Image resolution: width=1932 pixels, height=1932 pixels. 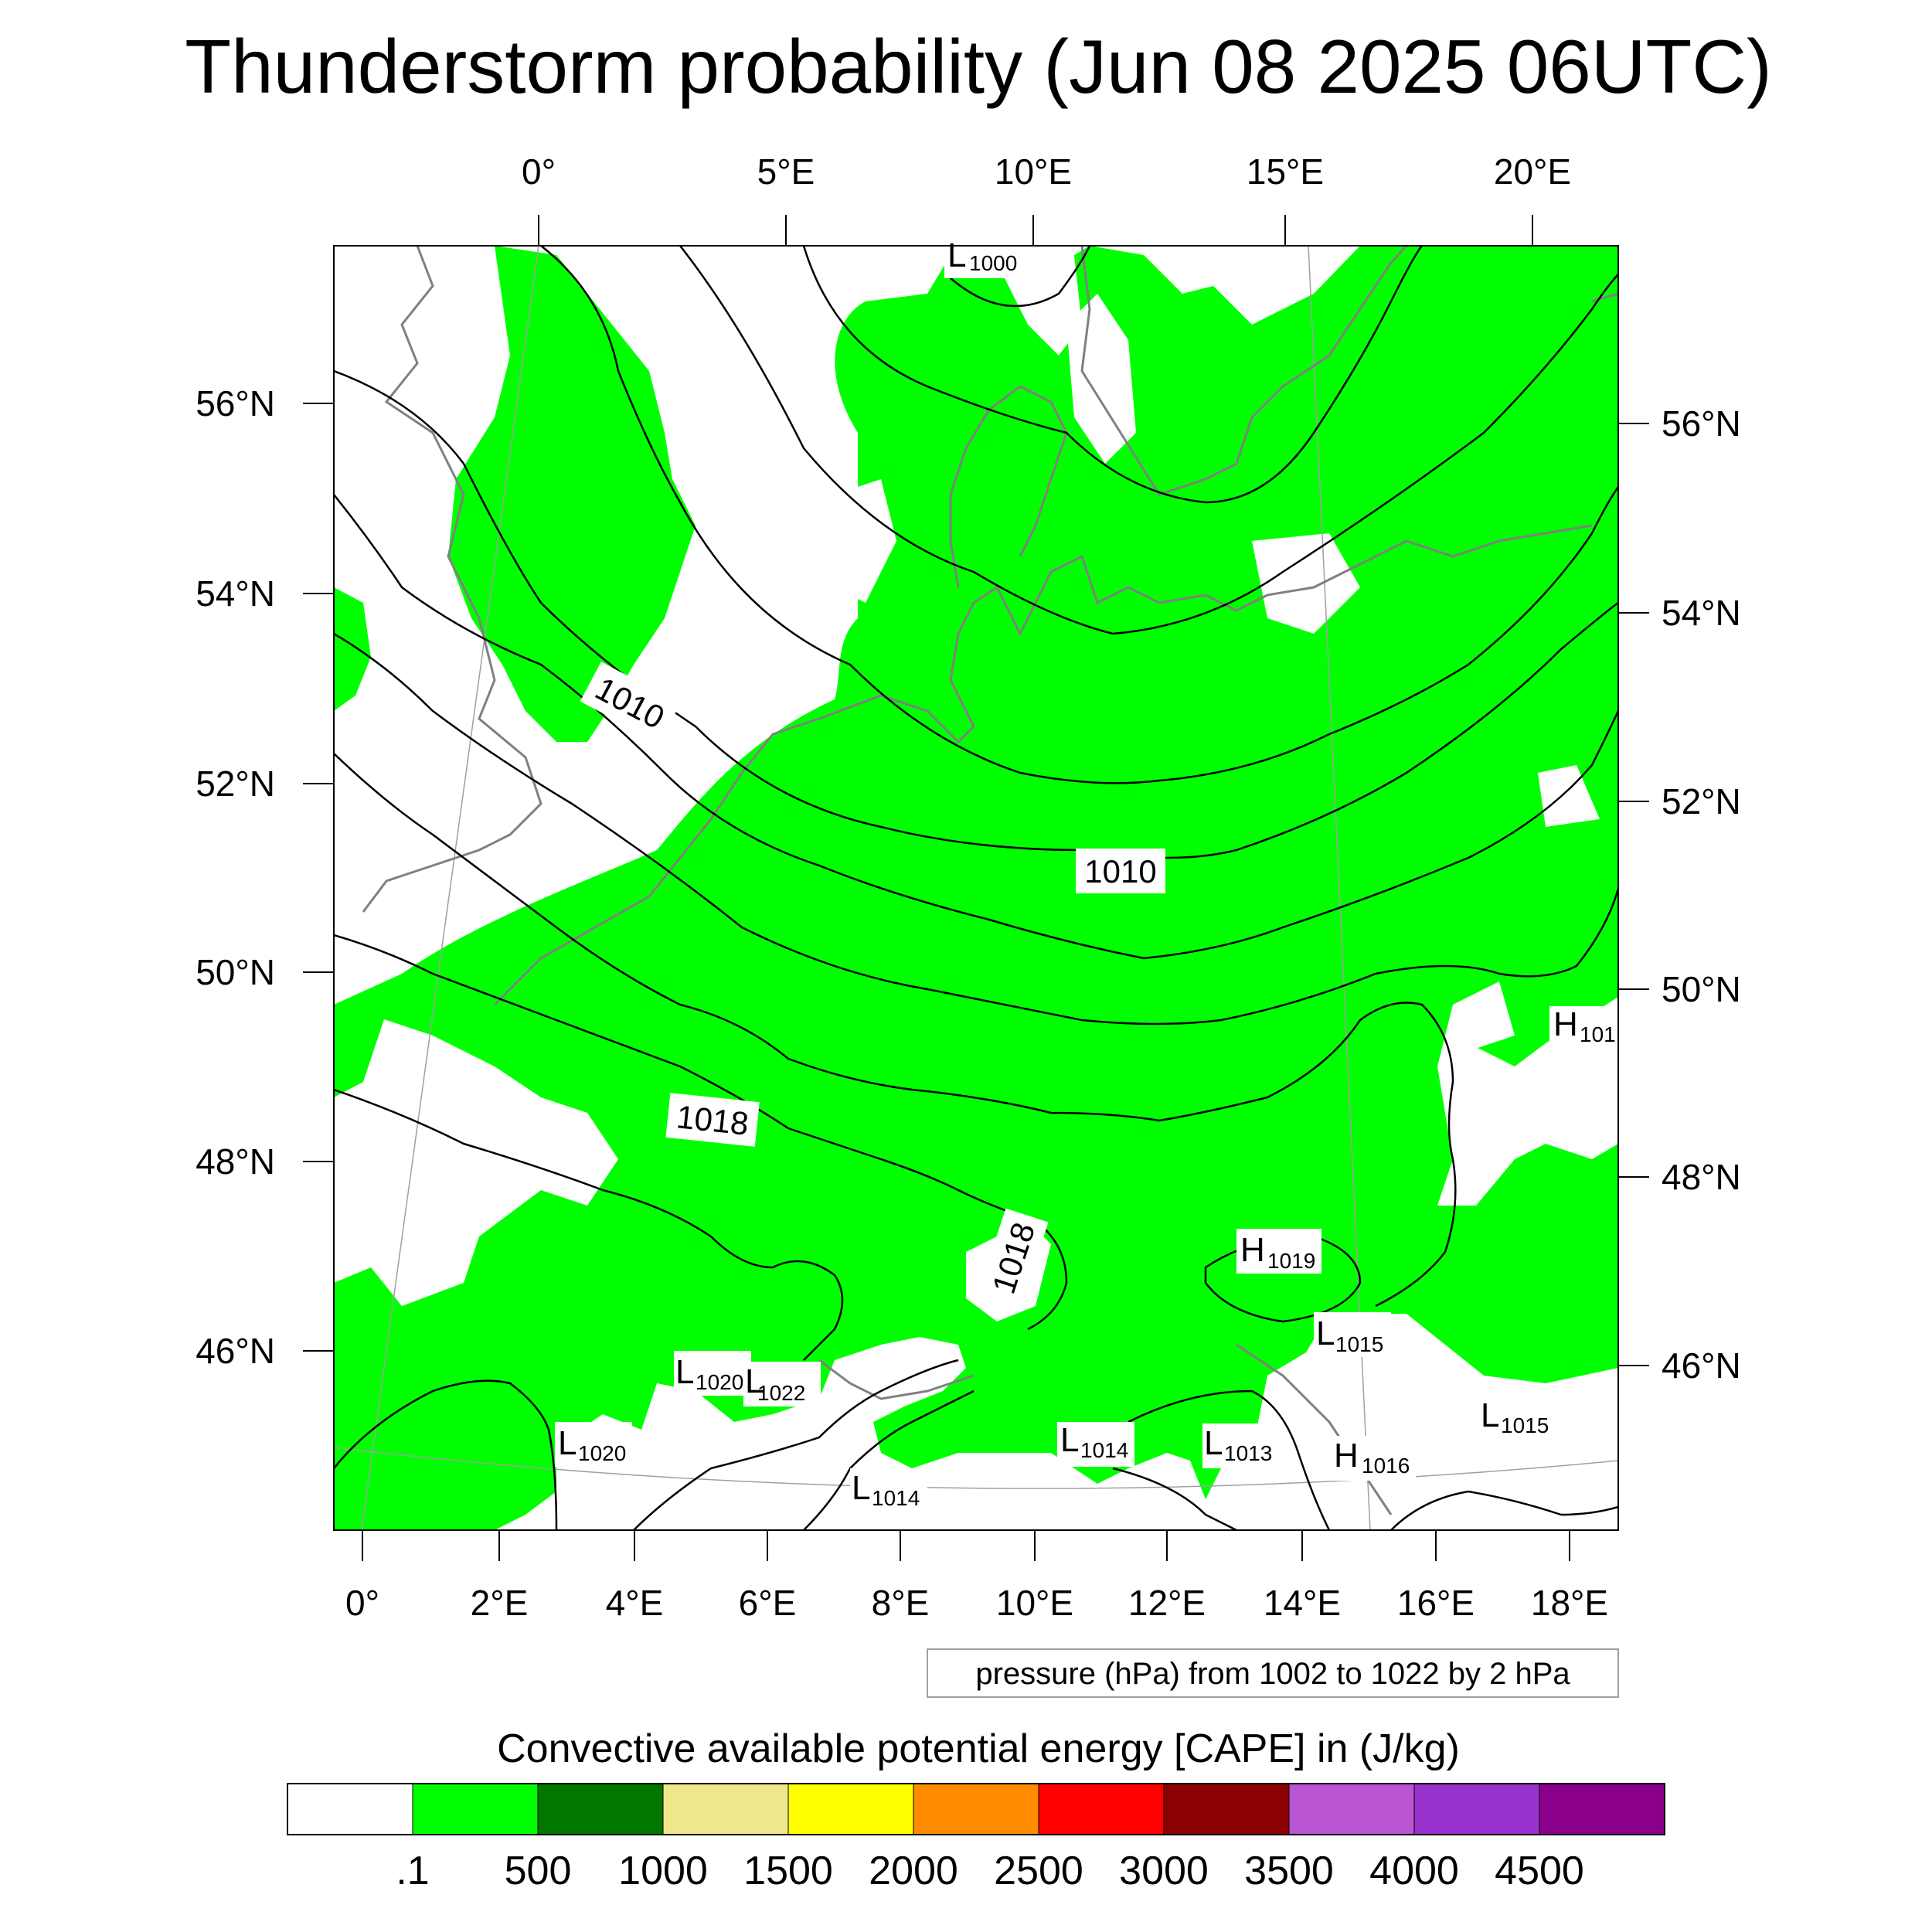 What do you see at coordinates (236, 593) in the screenshot?
I see `left-lat-label: 54°N` at bounding box center [236, 593].